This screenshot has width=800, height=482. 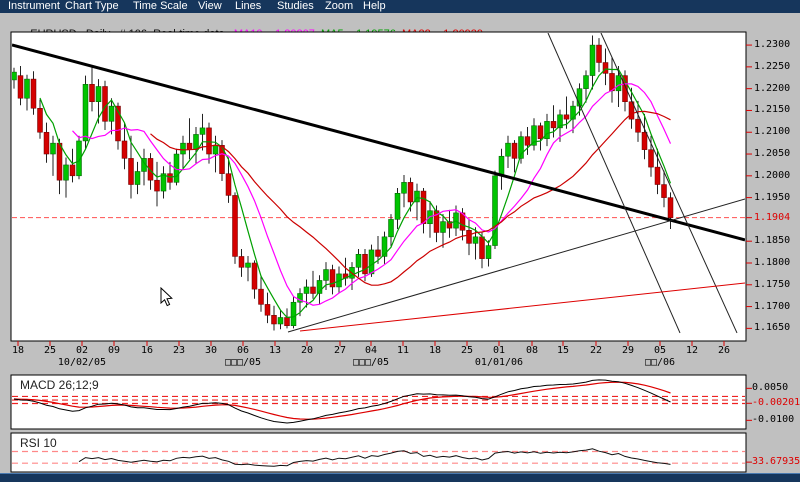 I want to click on macd-axis-label: -0.0100, so click(x=773, y=420).